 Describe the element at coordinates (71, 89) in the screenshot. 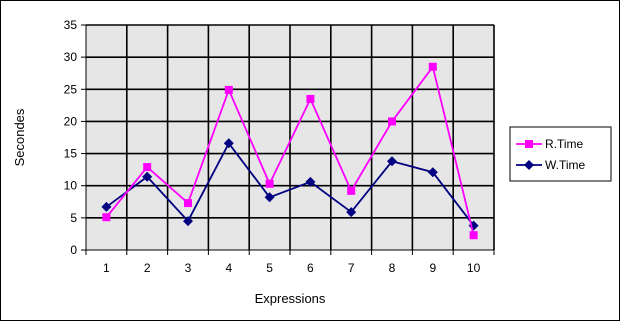

I see `y-tick-label: 25` at that location.